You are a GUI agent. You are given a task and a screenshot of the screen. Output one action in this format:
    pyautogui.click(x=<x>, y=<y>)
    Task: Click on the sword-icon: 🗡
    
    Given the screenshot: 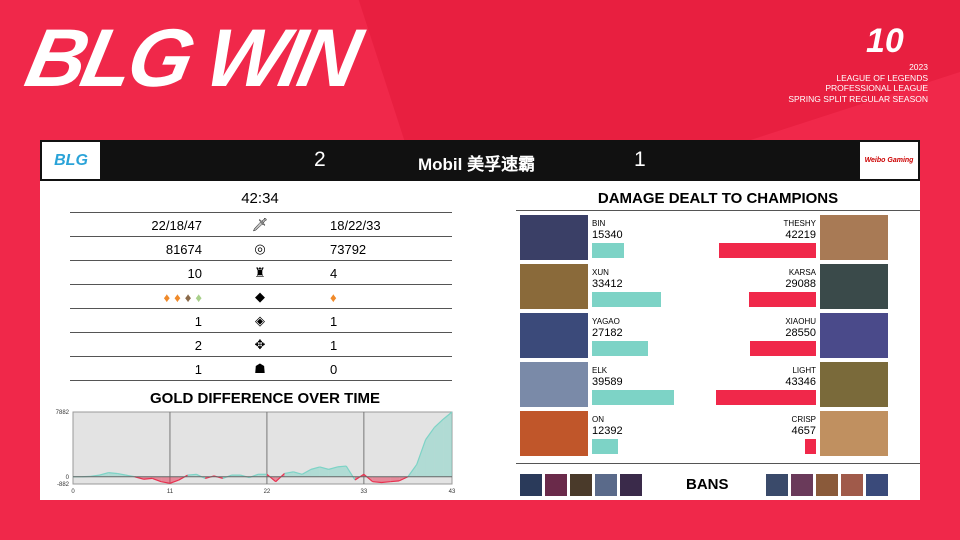 What is the action you would take?
    pyautogui.click(x=260, y=224)
    